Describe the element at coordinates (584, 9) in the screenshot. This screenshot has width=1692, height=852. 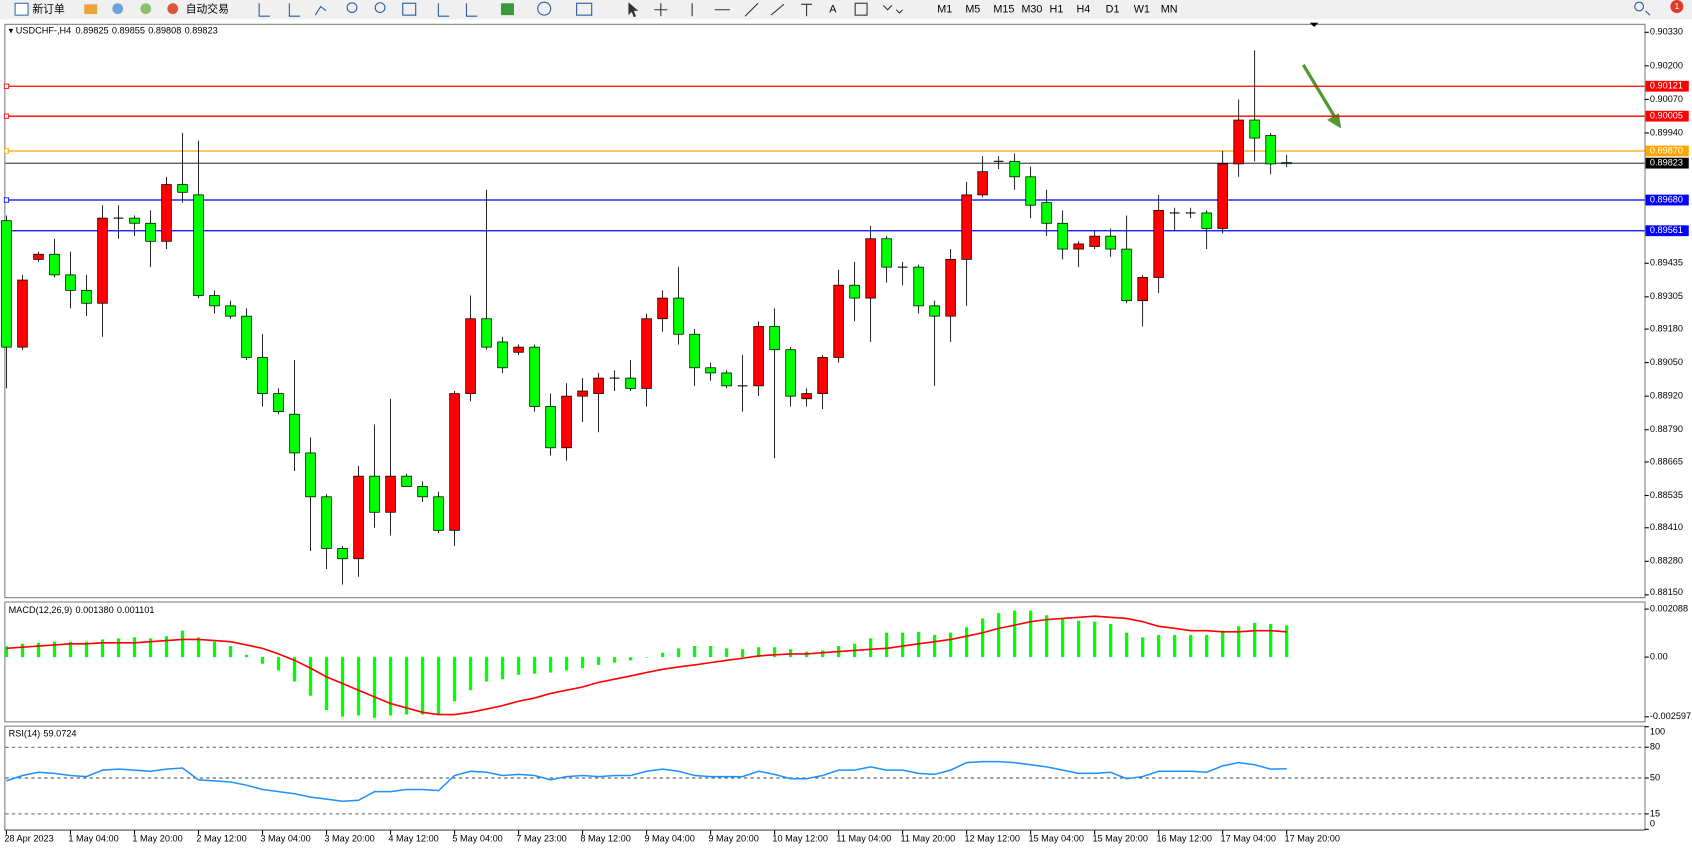
I see `templates` at that location.